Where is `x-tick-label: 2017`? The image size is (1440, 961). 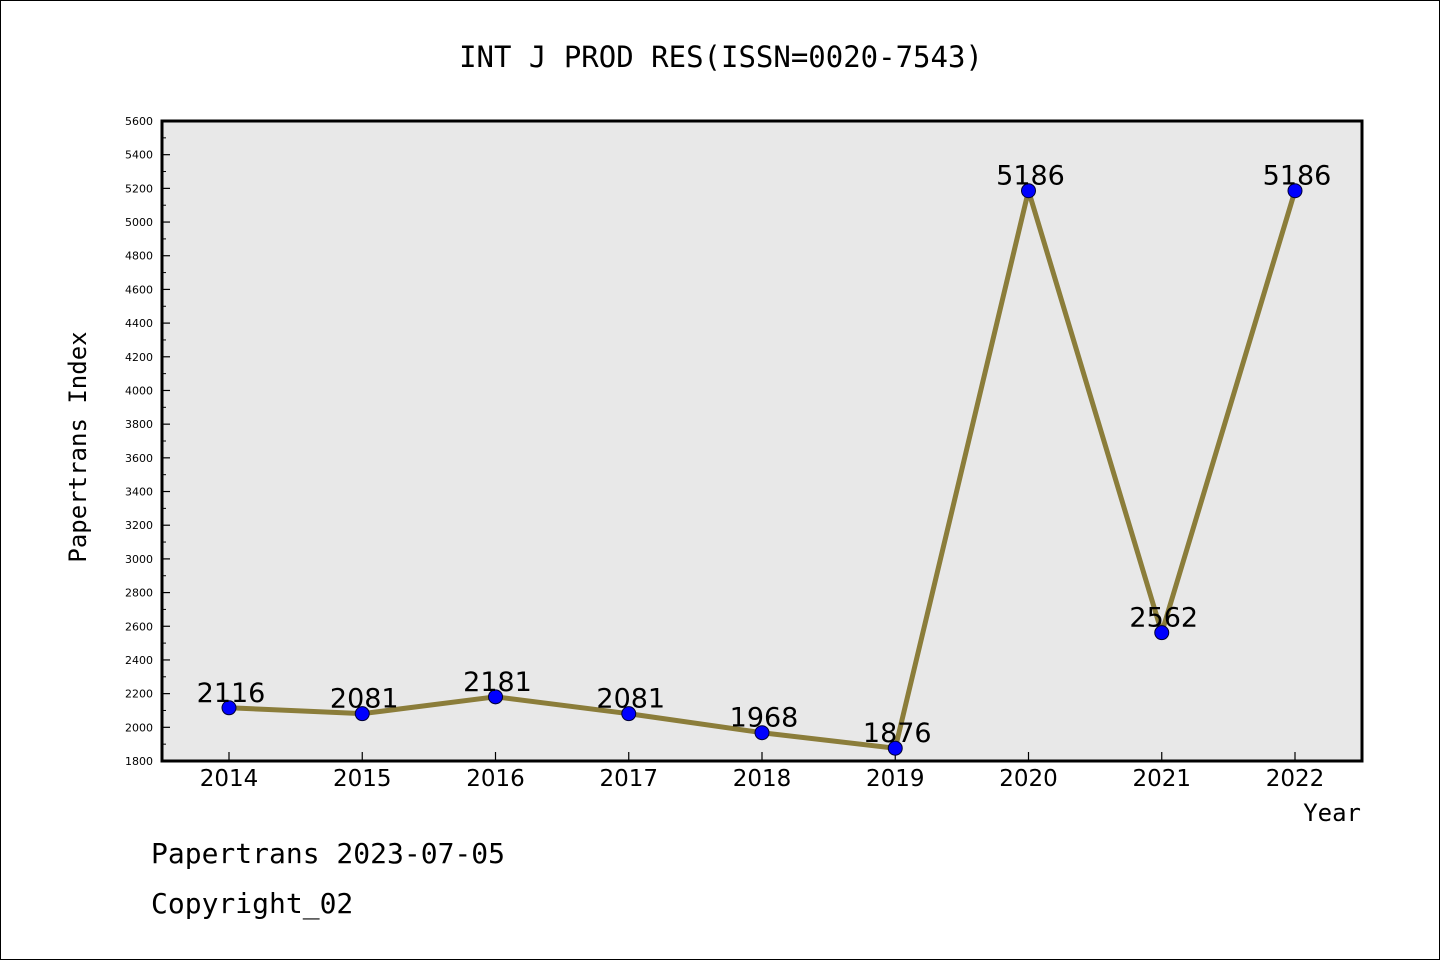 x-tick-label: 2017 is located at coordinates (628, 779).